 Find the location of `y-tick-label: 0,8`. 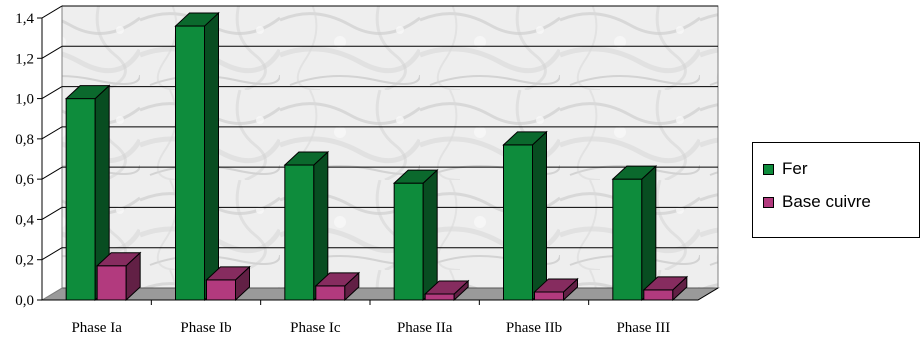

y-tick-label: 0,8 is located at coordinates (24, 140).